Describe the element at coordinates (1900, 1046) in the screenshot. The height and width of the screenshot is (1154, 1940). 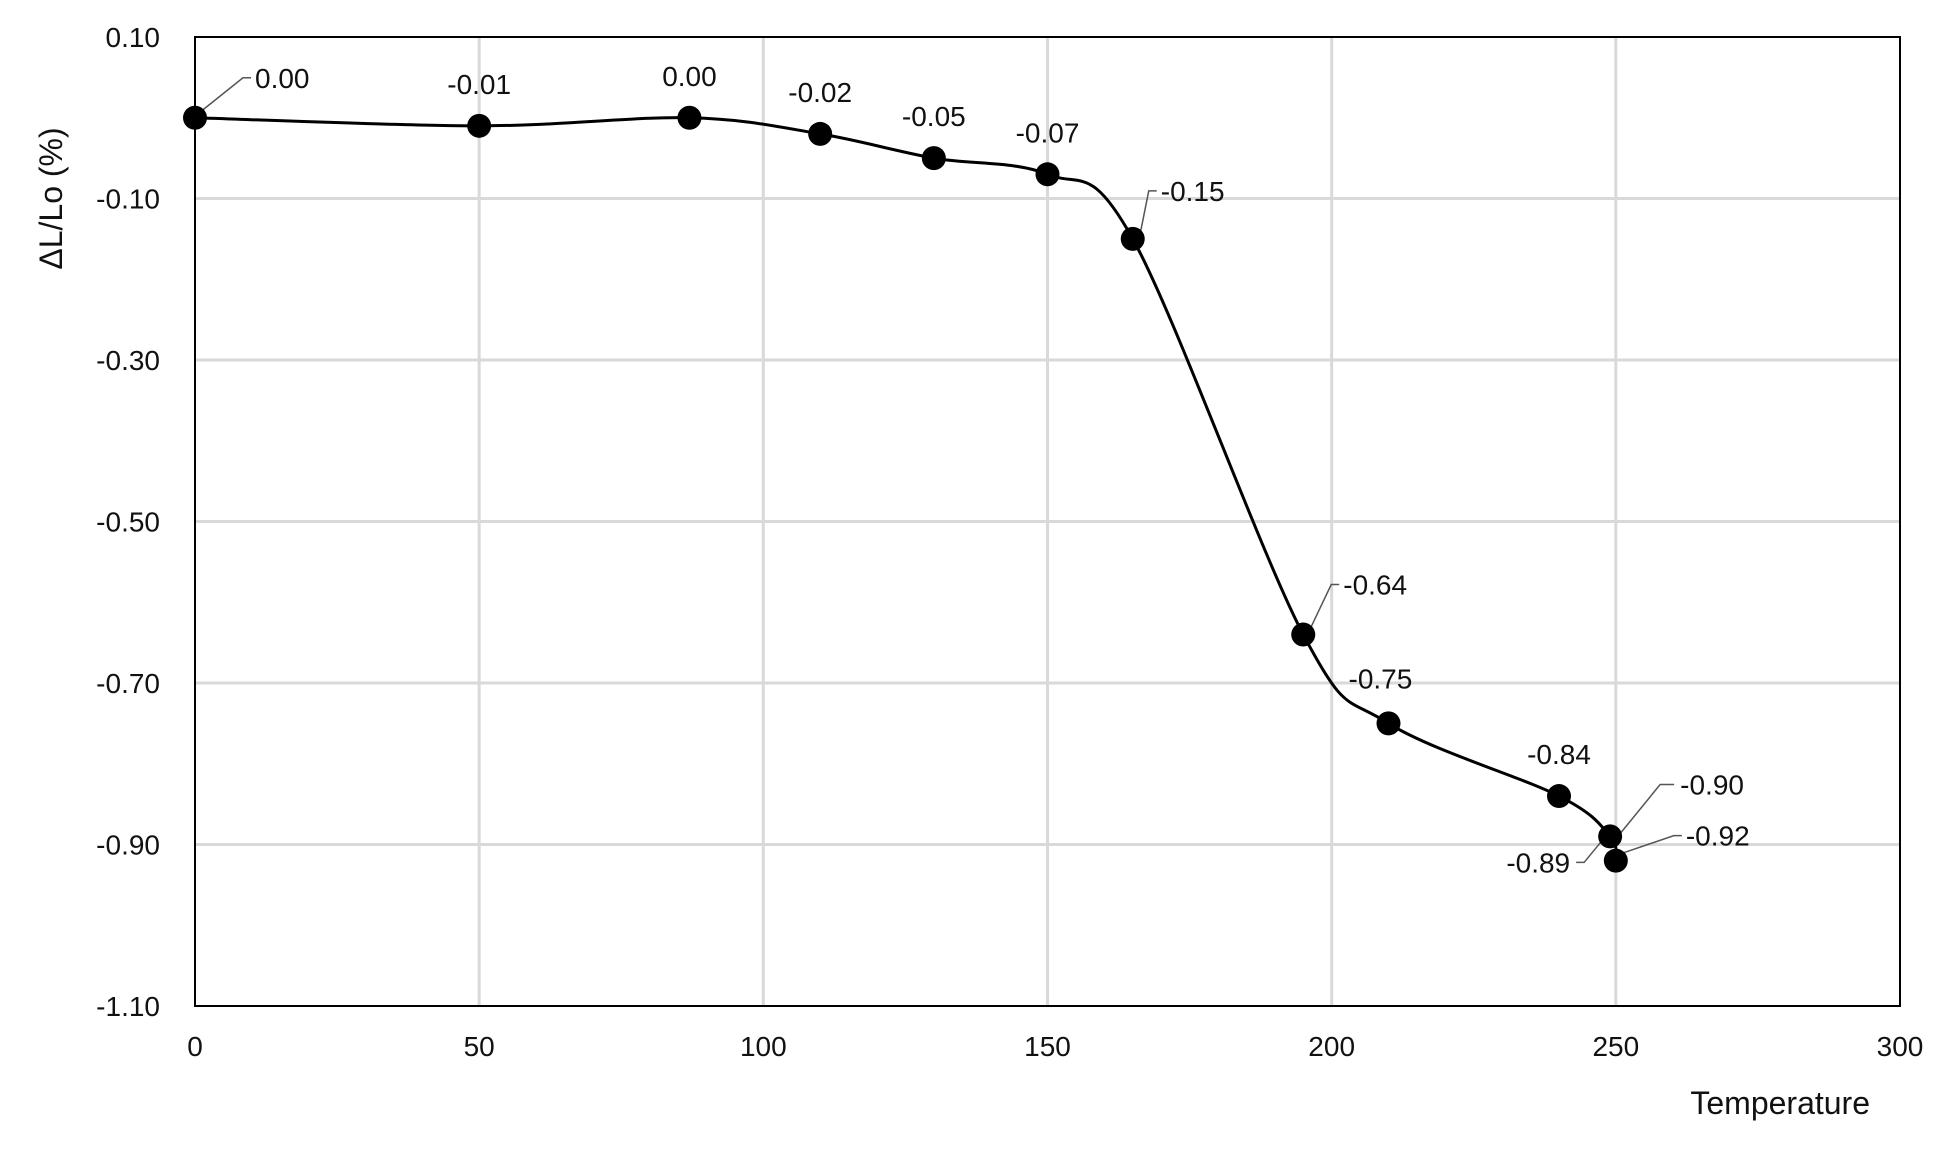
I see `x-tick-label: 300` at that location.